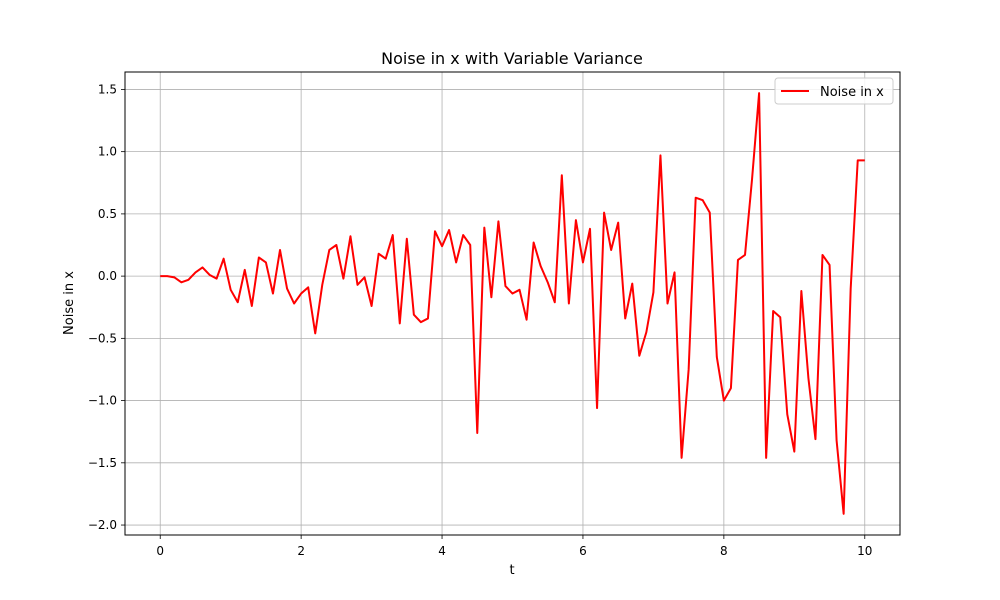 This screenshot has height=600, width=1000. I want to click on y-tick-label: 1.5, so click(107, 89).